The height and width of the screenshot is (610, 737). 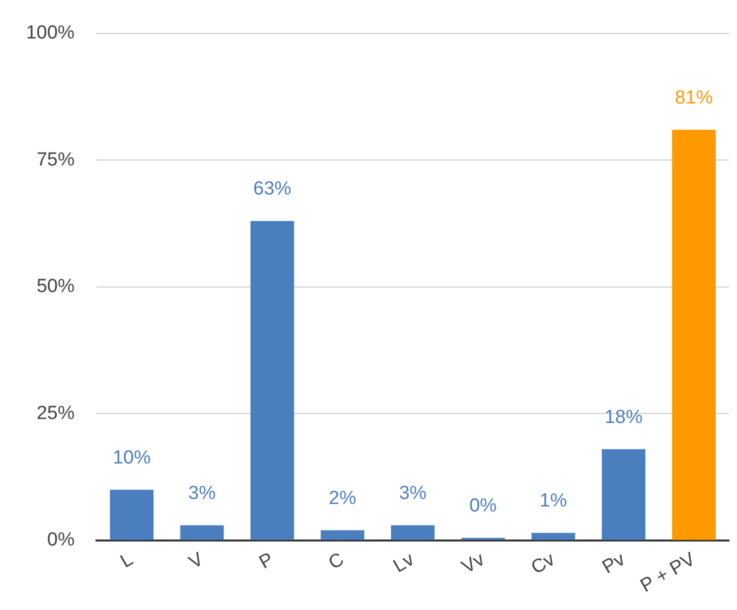 I want to click on x-tick-label: P, so click(x=267, y=561).